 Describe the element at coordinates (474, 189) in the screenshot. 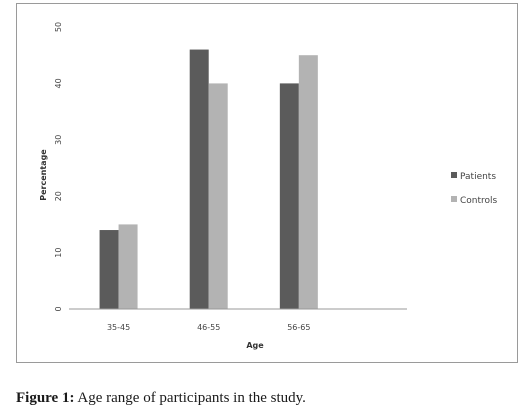

I see `legend: Patients Controls` at that location.